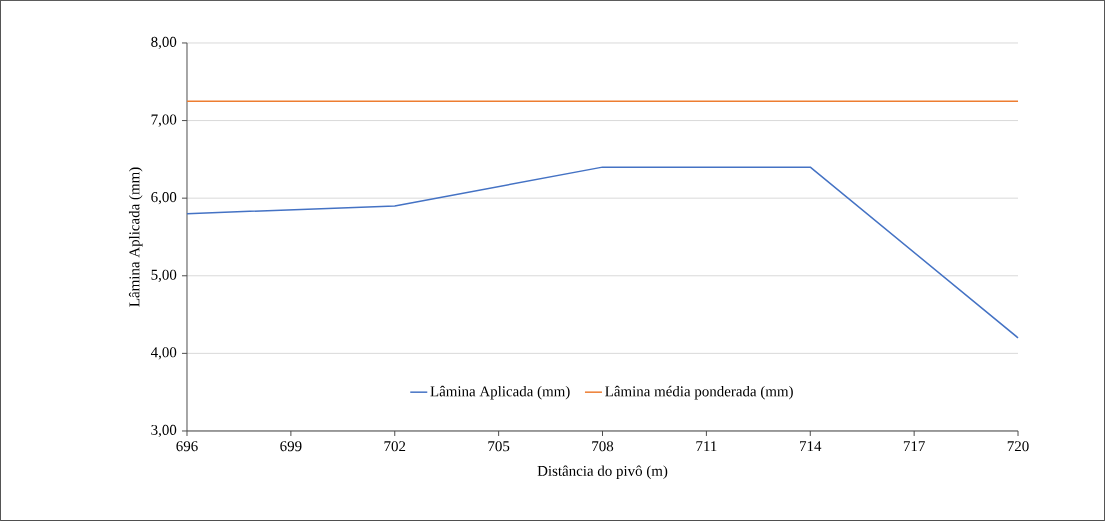 This screenshot has height=521, width=1105. What do you see at coordinates (164, 431) in the screenshot?
I see `y-tick-label: 3,00` at bounding box center [164, 431].